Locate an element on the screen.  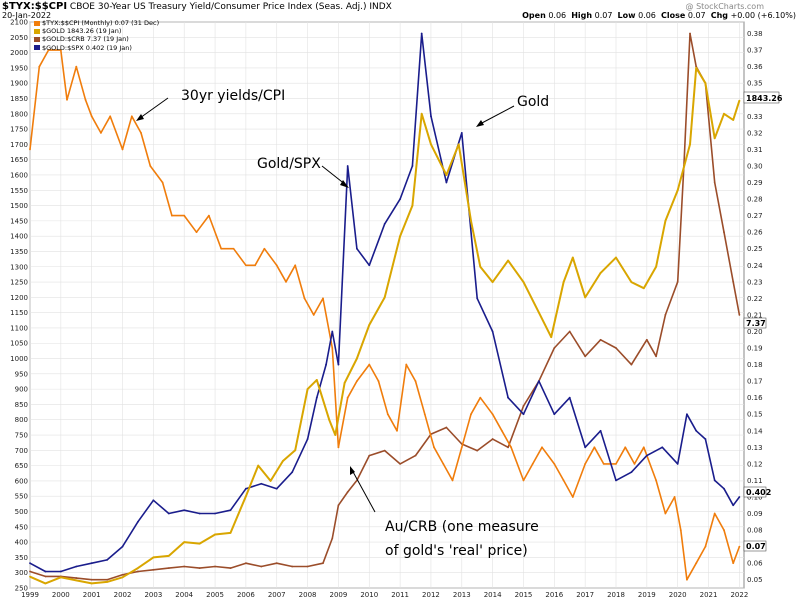
left-tick-label: 750 is located at coordinates (21, 436).